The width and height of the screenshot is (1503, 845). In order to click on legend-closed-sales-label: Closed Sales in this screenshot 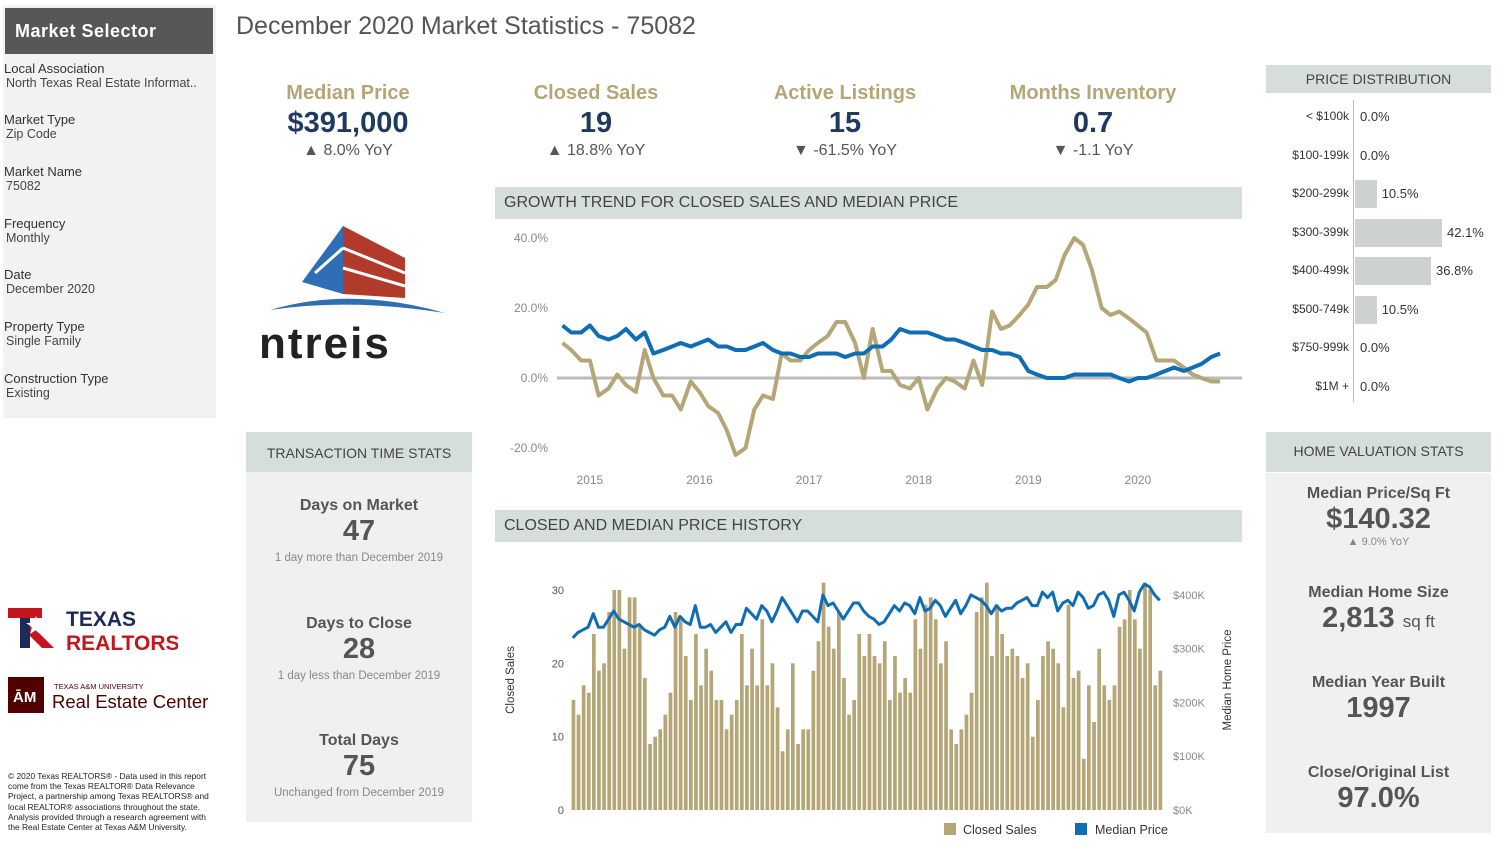, I will do `click(1000, 830)`.